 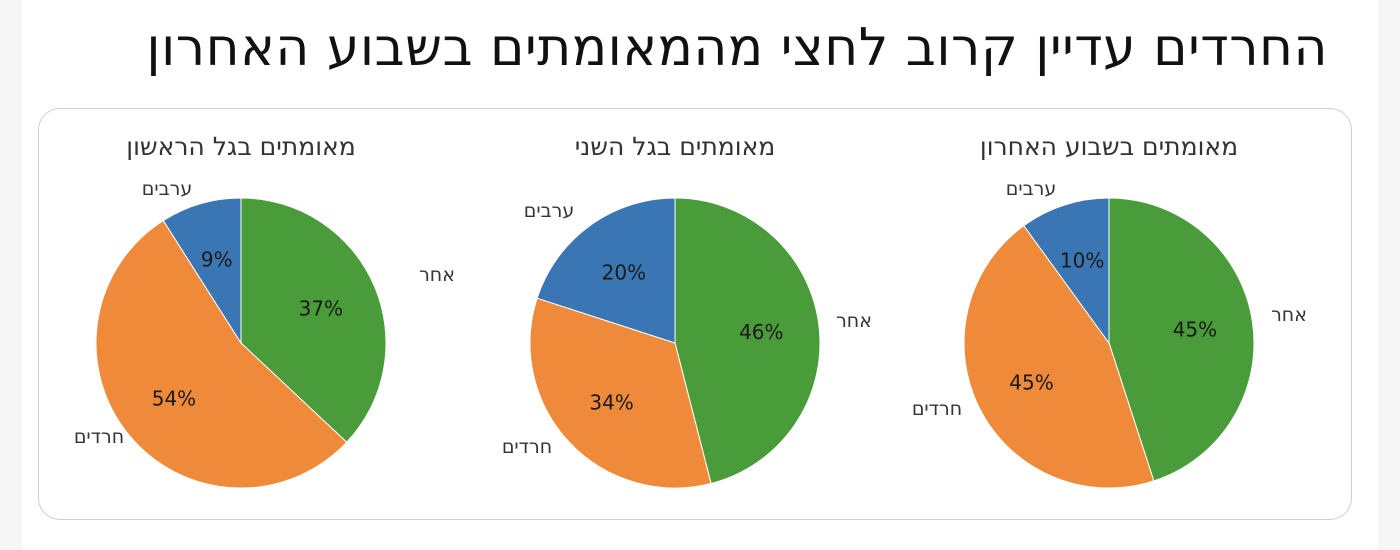 I want to click on slice-percent-label: 37%, so click(x=321, y=308).